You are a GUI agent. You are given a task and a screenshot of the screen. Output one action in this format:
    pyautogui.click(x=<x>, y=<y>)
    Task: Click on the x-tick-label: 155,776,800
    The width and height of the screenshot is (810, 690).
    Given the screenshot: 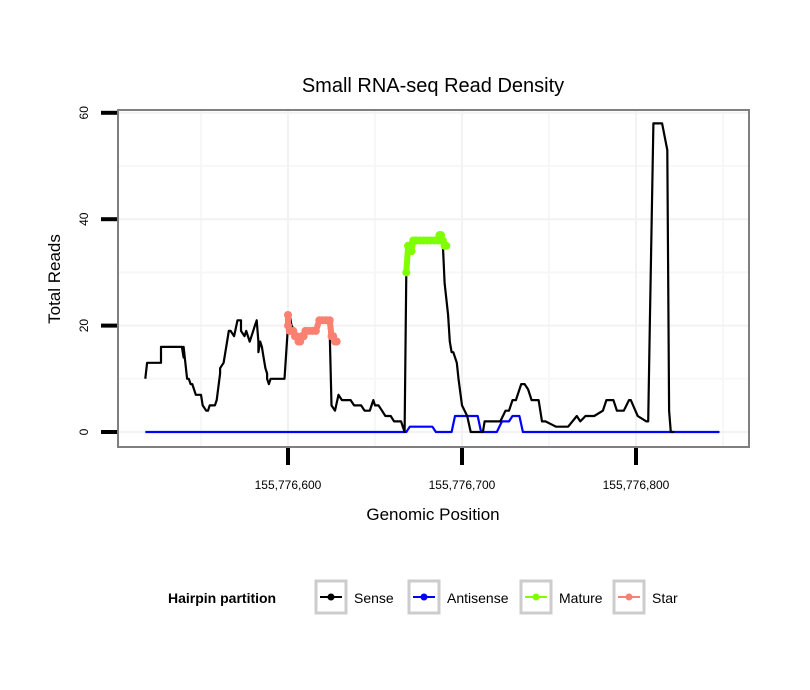 What is the action you would take?
    pyautogui.click(x=636, y=485)
    